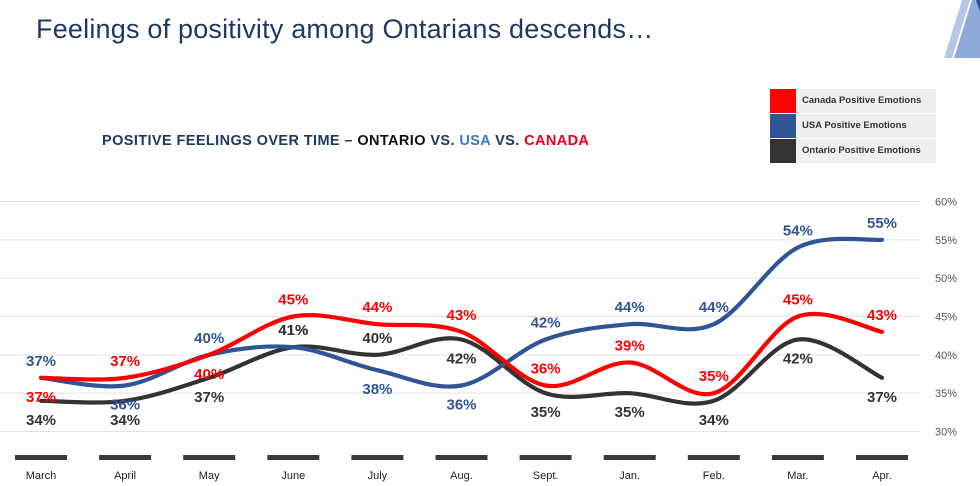 The width and height of the screenshot is (980, 486). What do you see at coordinates (946, 394) in the screenshot?
I see `y-tick-label: 35%` at bounding box center [946, 394].